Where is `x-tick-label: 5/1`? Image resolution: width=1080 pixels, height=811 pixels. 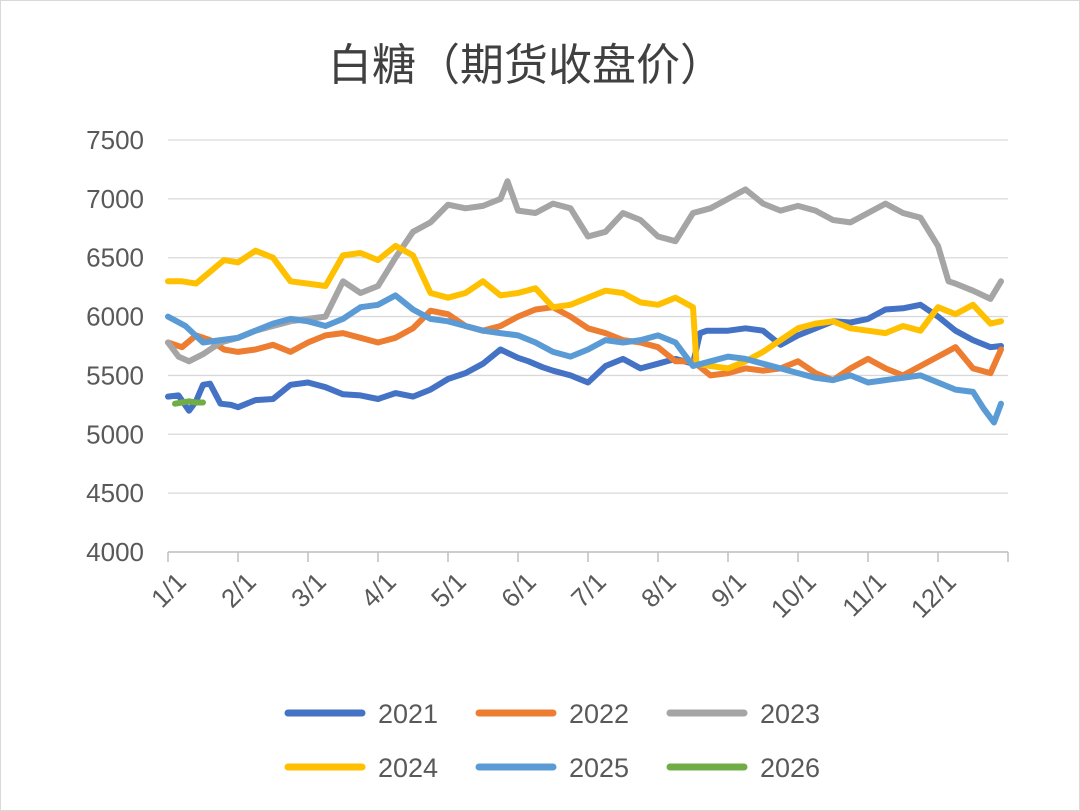
x-tick-label: 5/1 is located at coordinates (448, 590).